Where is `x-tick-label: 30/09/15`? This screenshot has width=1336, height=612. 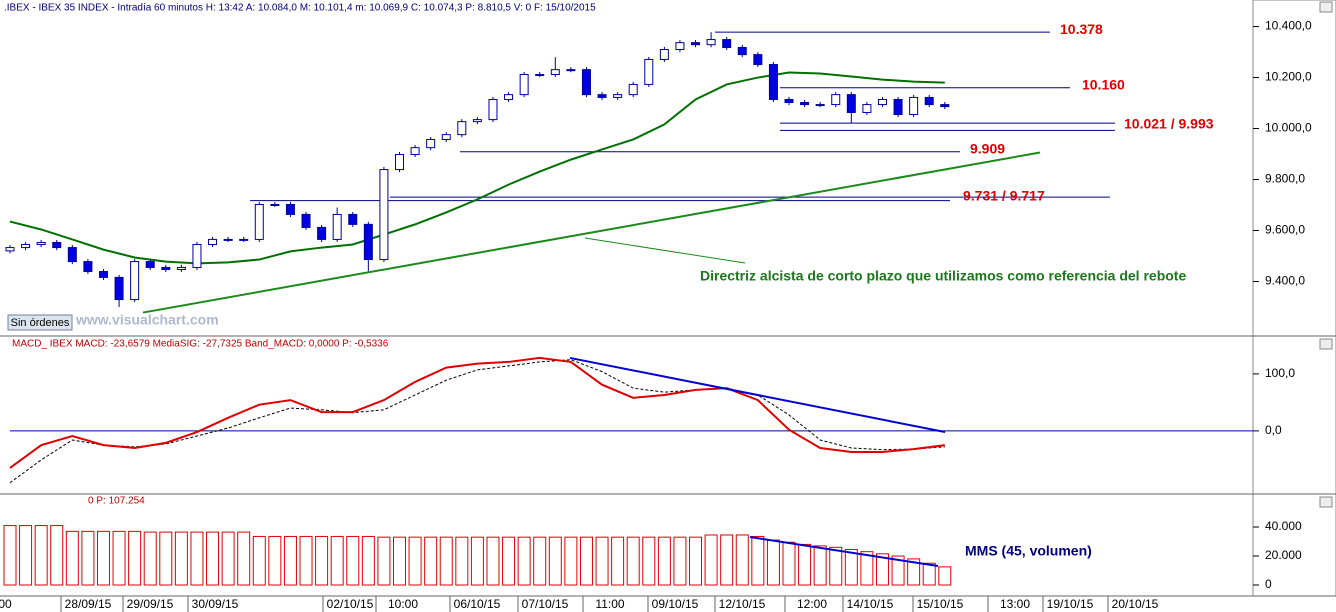
x-tick-label: 30/09/15 is located at coordinates (215, 604).